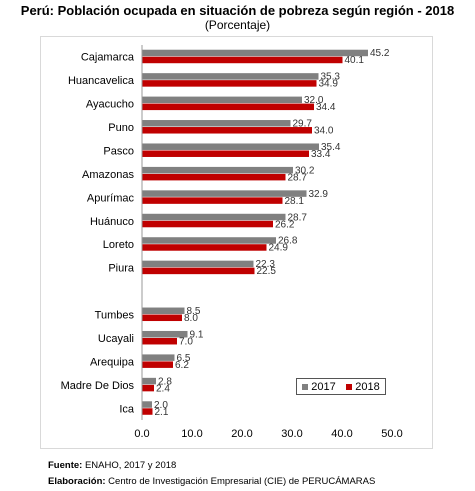 This screenshot has width=475, height=491. I want to click on category-label: Huancavelica, so click(101, 81).